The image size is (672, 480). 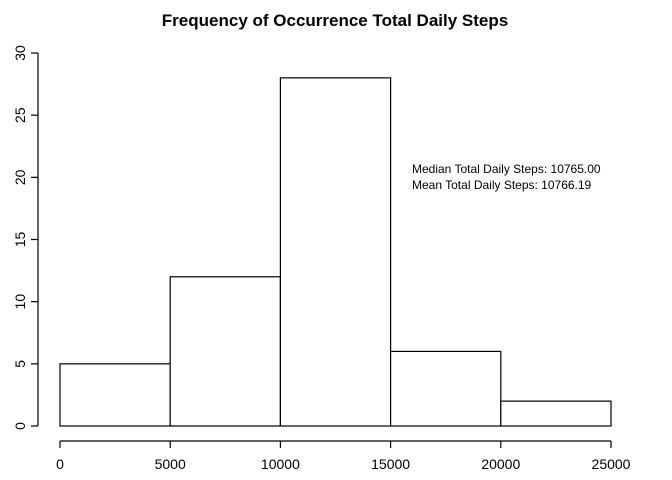 I want to click on y-axis: 0 5 10 15 20 25 30, so click(x=25, y=237).